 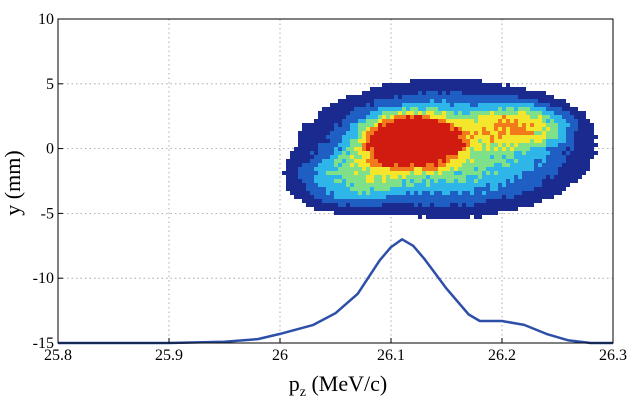 What do you see at coordinates (346, 383) in the screenshot?
I see `x-axis-label-unit: (MeV/c)` at bounding box center [346, 383].